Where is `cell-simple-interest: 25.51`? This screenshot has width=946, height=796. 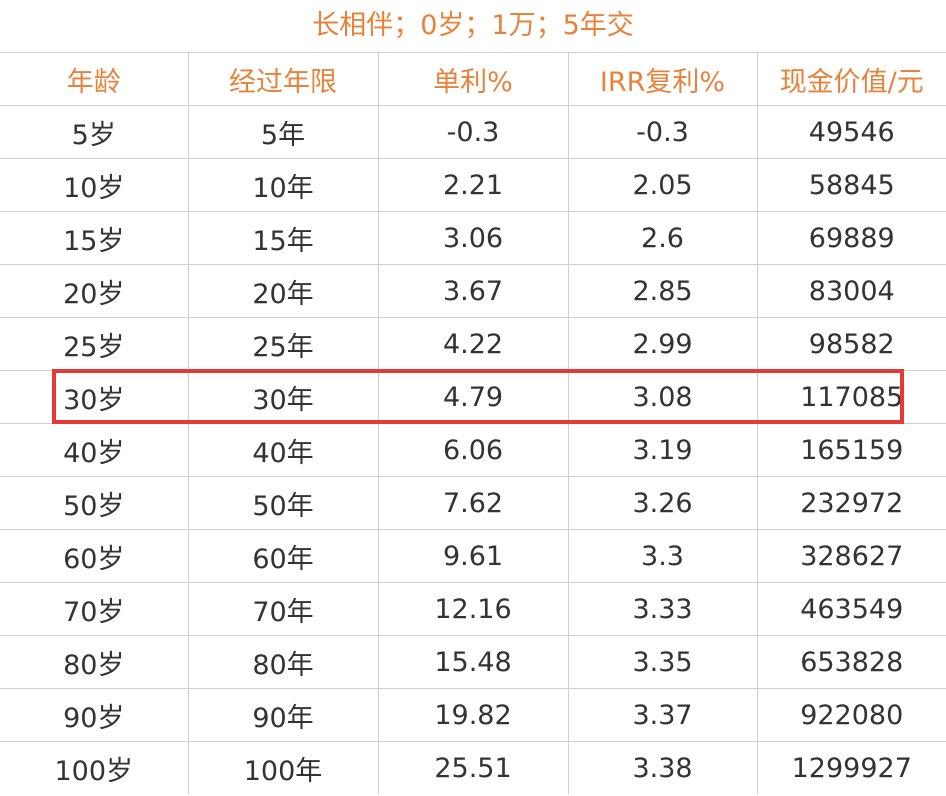 cell-simple-interest: 25.51 is located at coordinates (472, 767).